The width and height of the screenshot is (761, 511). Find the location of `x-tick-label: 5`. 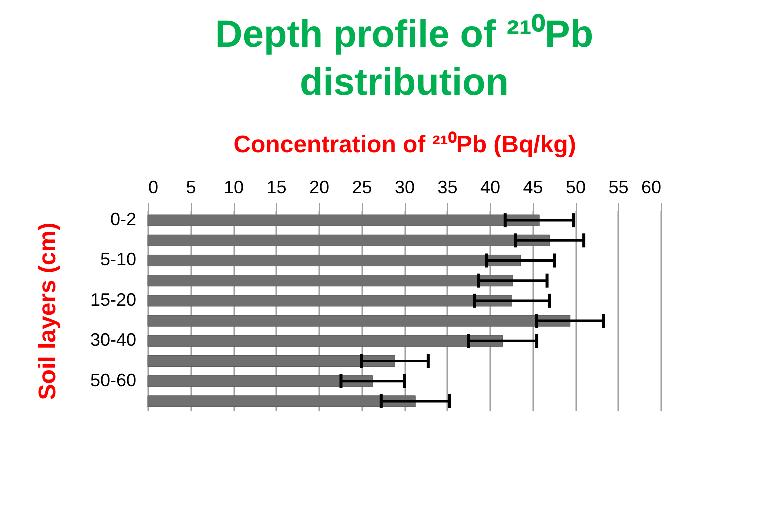

x-tick-label: 5 is located at coordinates (191, 188).